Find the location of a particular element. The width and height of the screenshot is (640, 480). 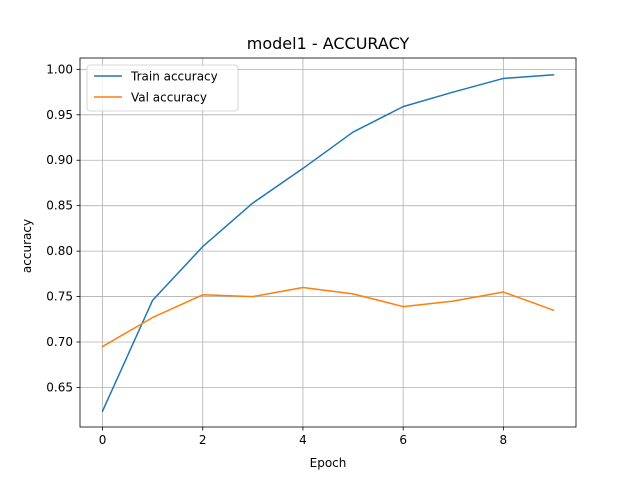

y-tick-label: 0.75 is located at coordinates (59, 297).